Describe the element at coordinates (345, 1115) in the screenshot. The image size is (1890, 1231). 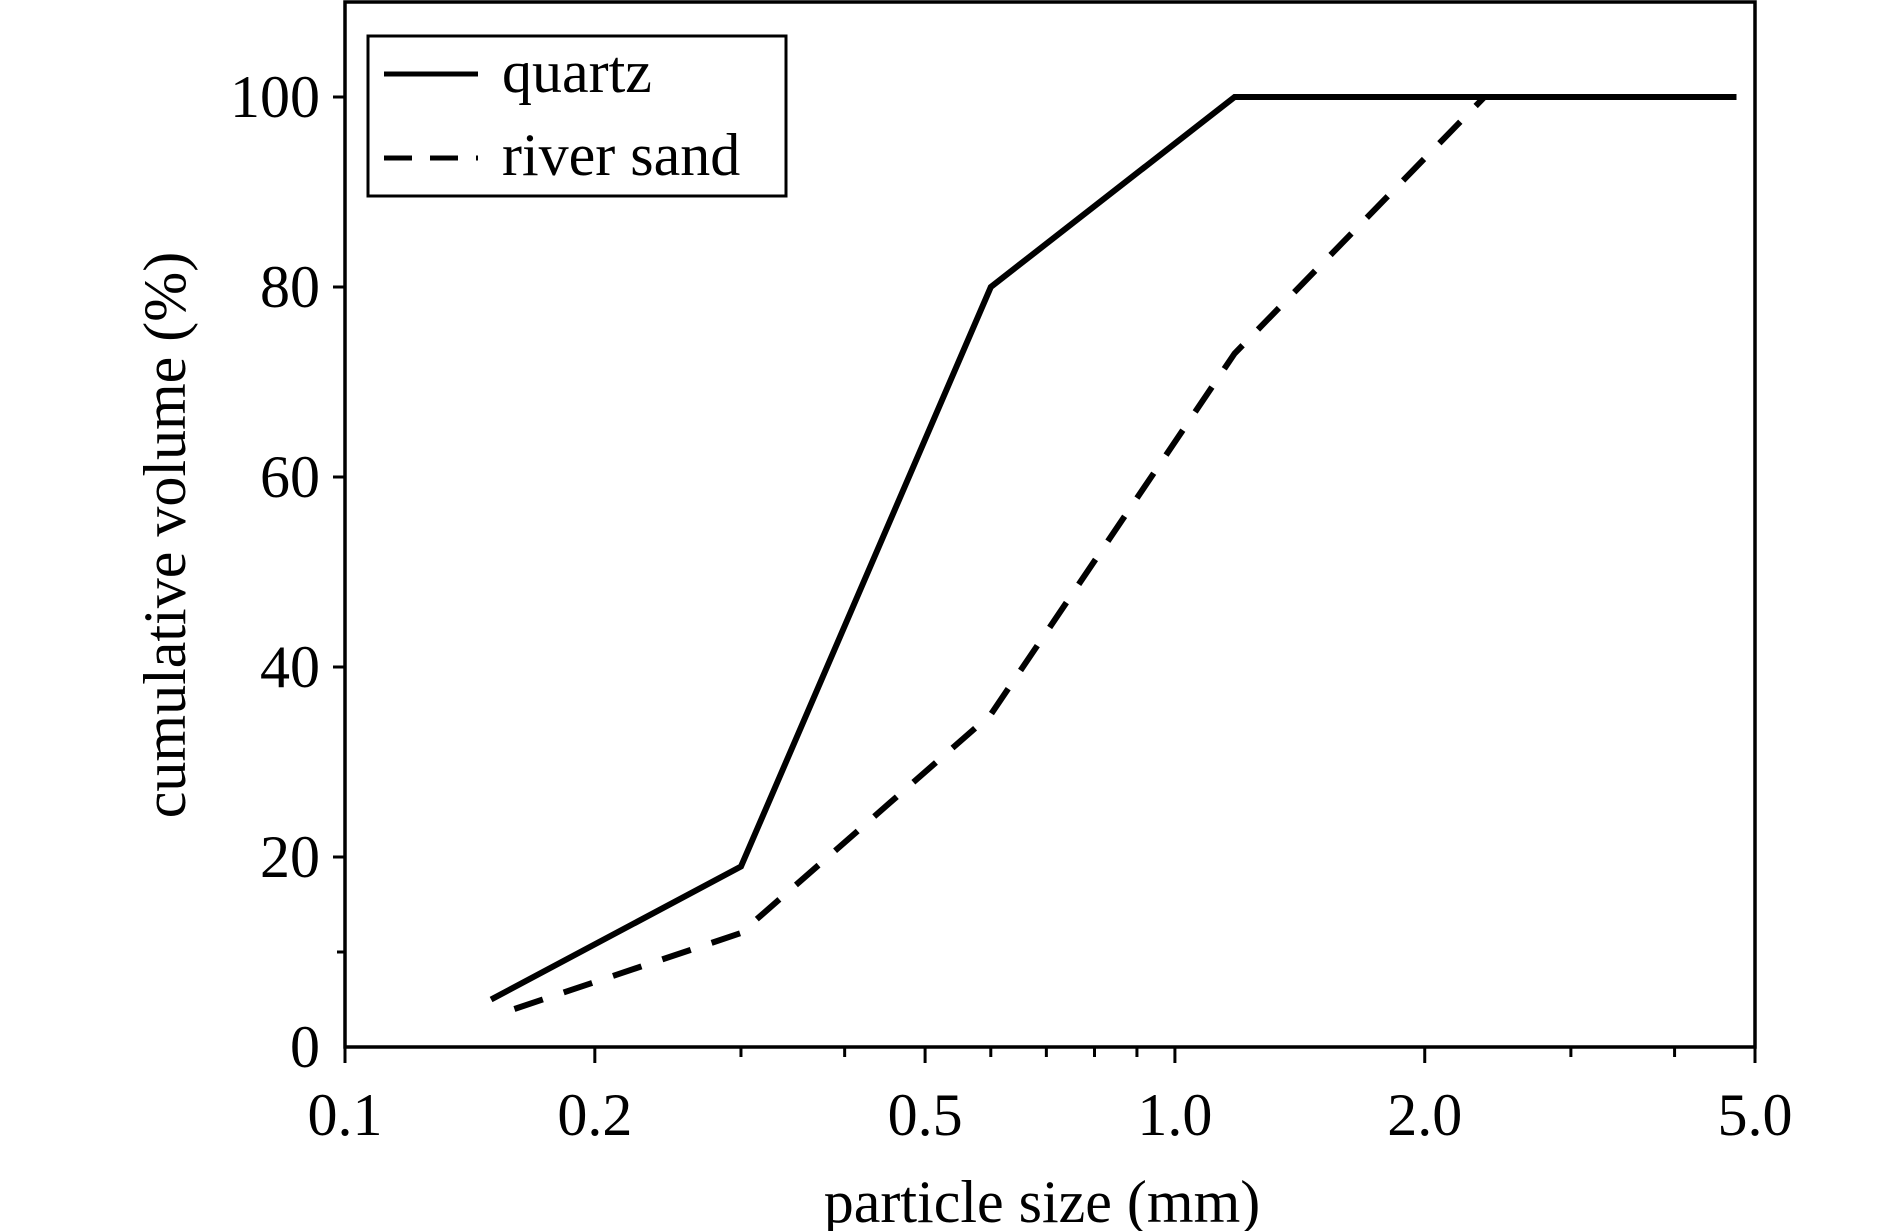
I see `x-tick-label: 0.1` at that location.